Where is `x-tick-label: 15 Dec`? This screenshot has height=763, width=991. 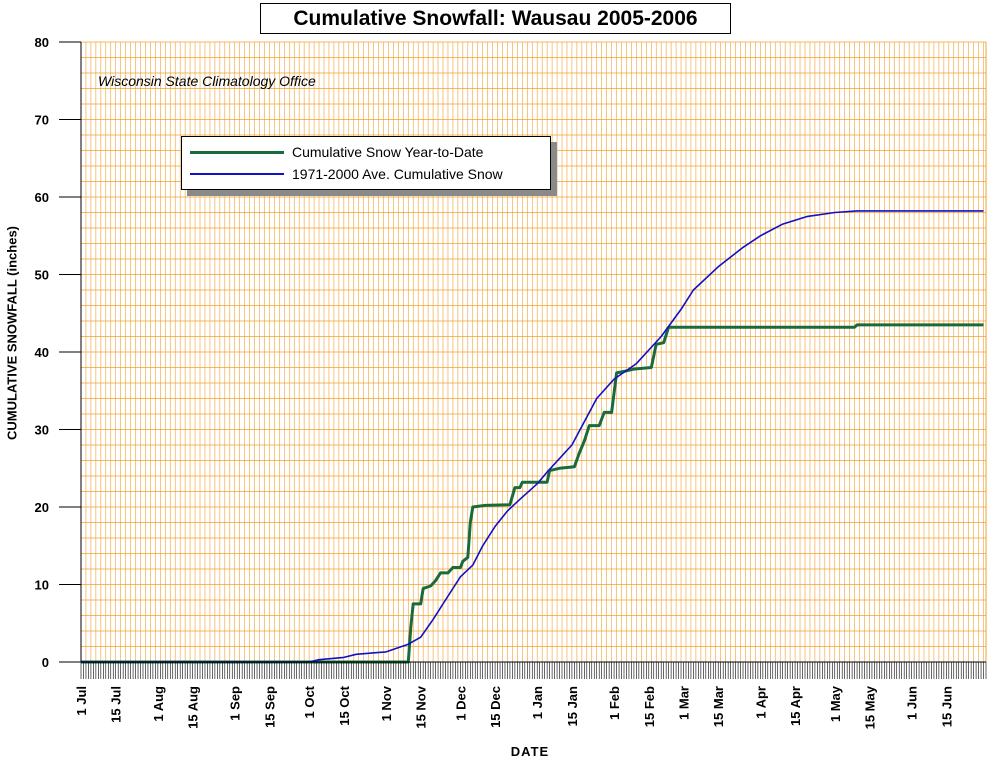 x-tick-label: 15 Dec is located at coordinates (495, 707).